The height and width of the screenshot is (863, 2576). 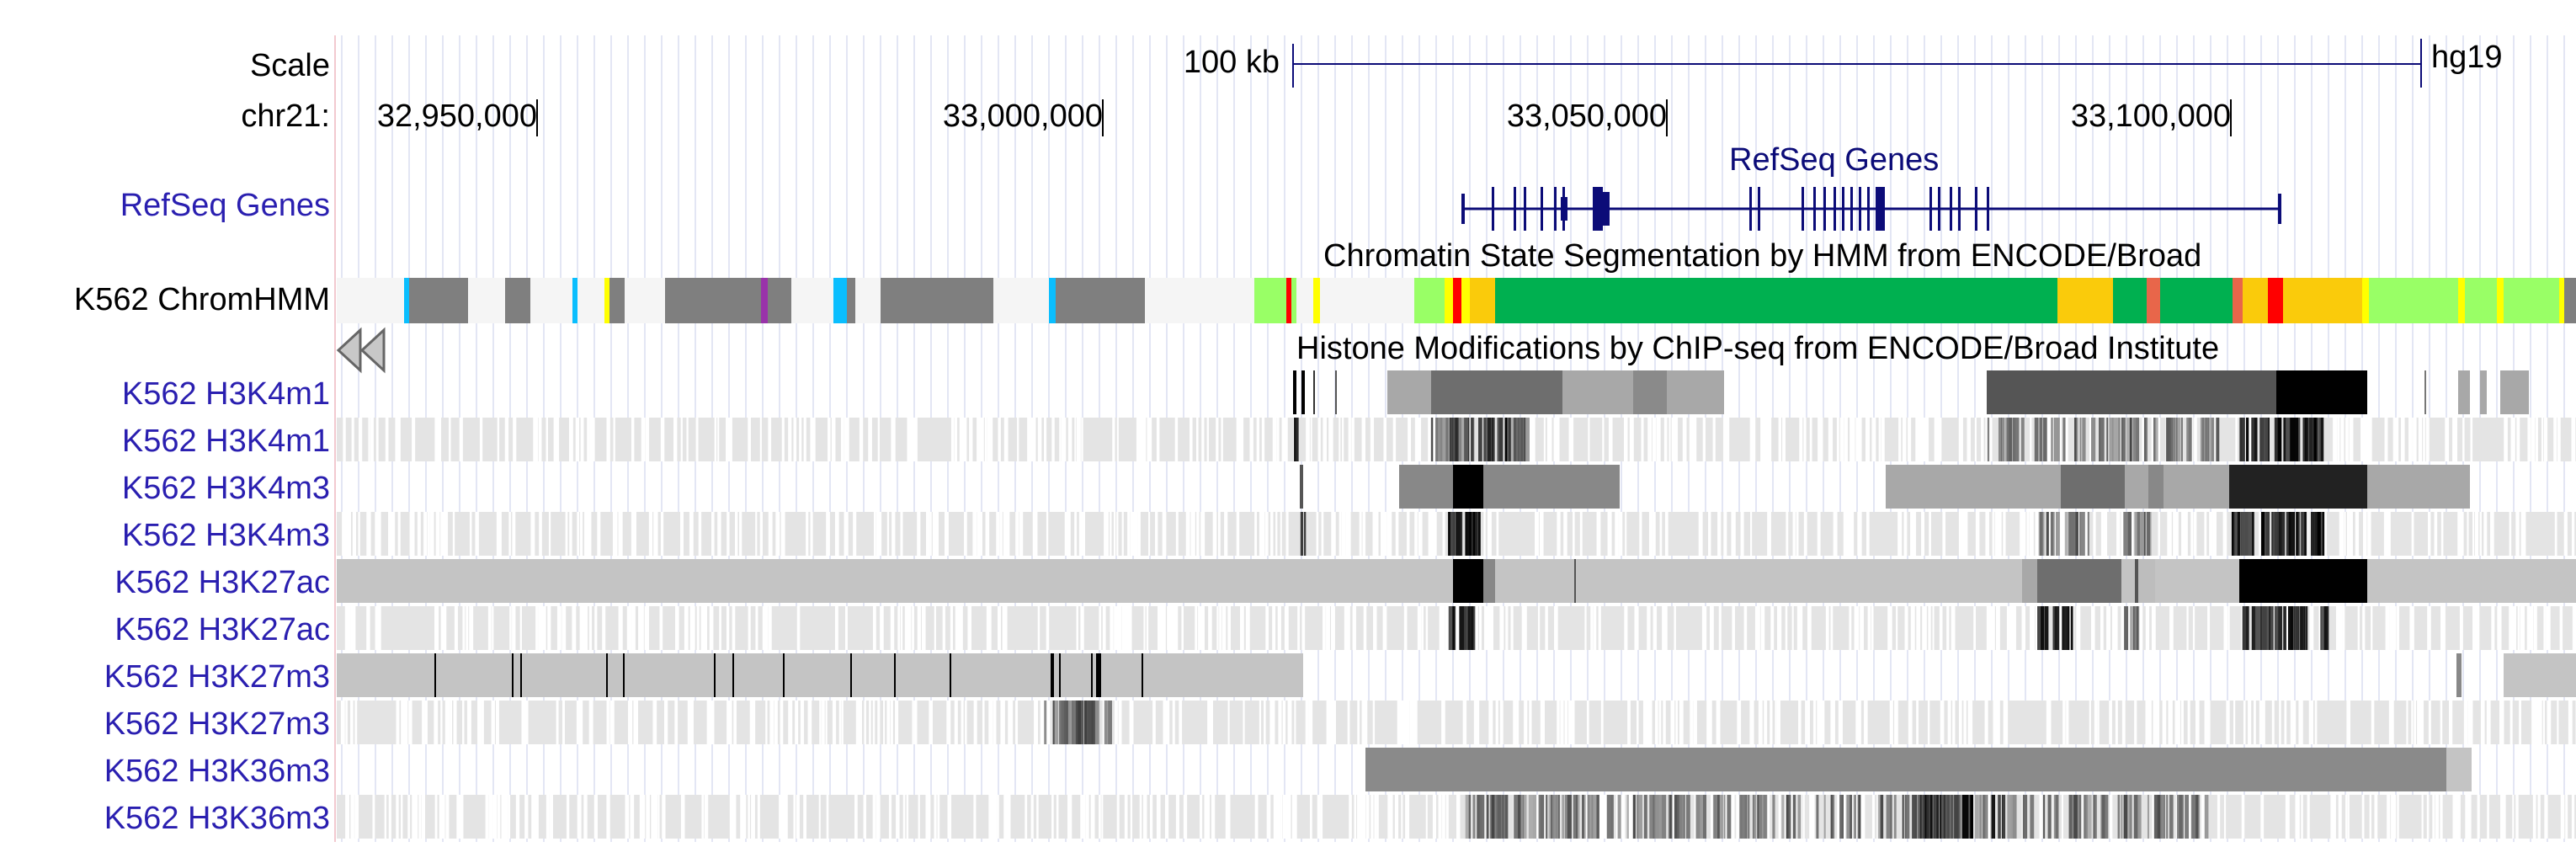 I want to click on track-label-h3k4m1-b: K562 H3K4m1, so click(x=226, y=441).